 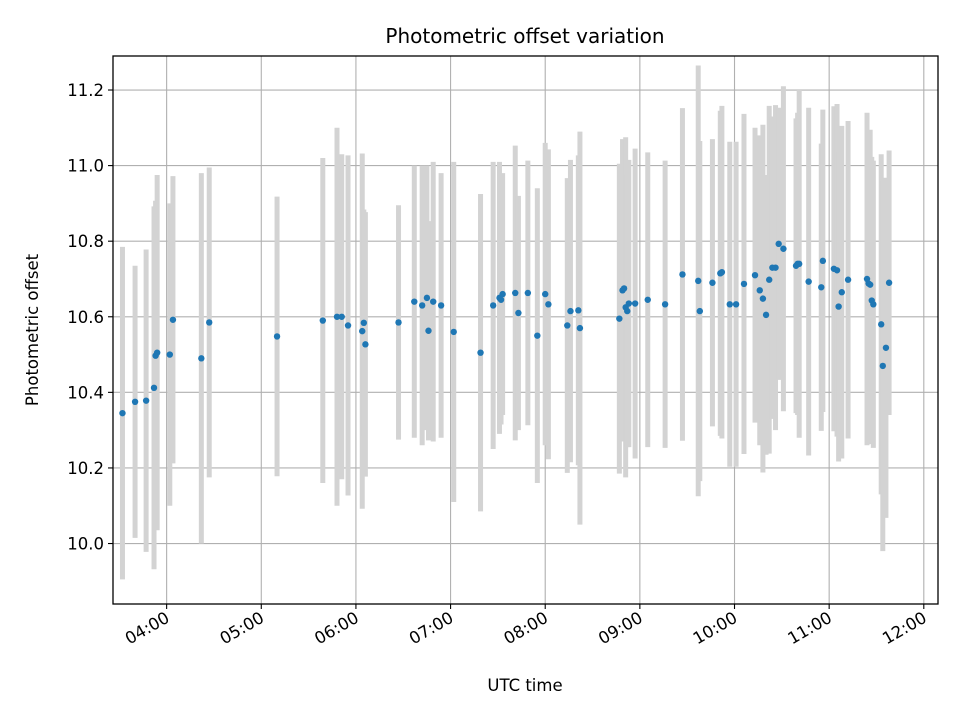 What do you see at coordinates (85, 166) in the screenshot?
I see `y-tick-label: 11.0` at bounding box center [85, 166].